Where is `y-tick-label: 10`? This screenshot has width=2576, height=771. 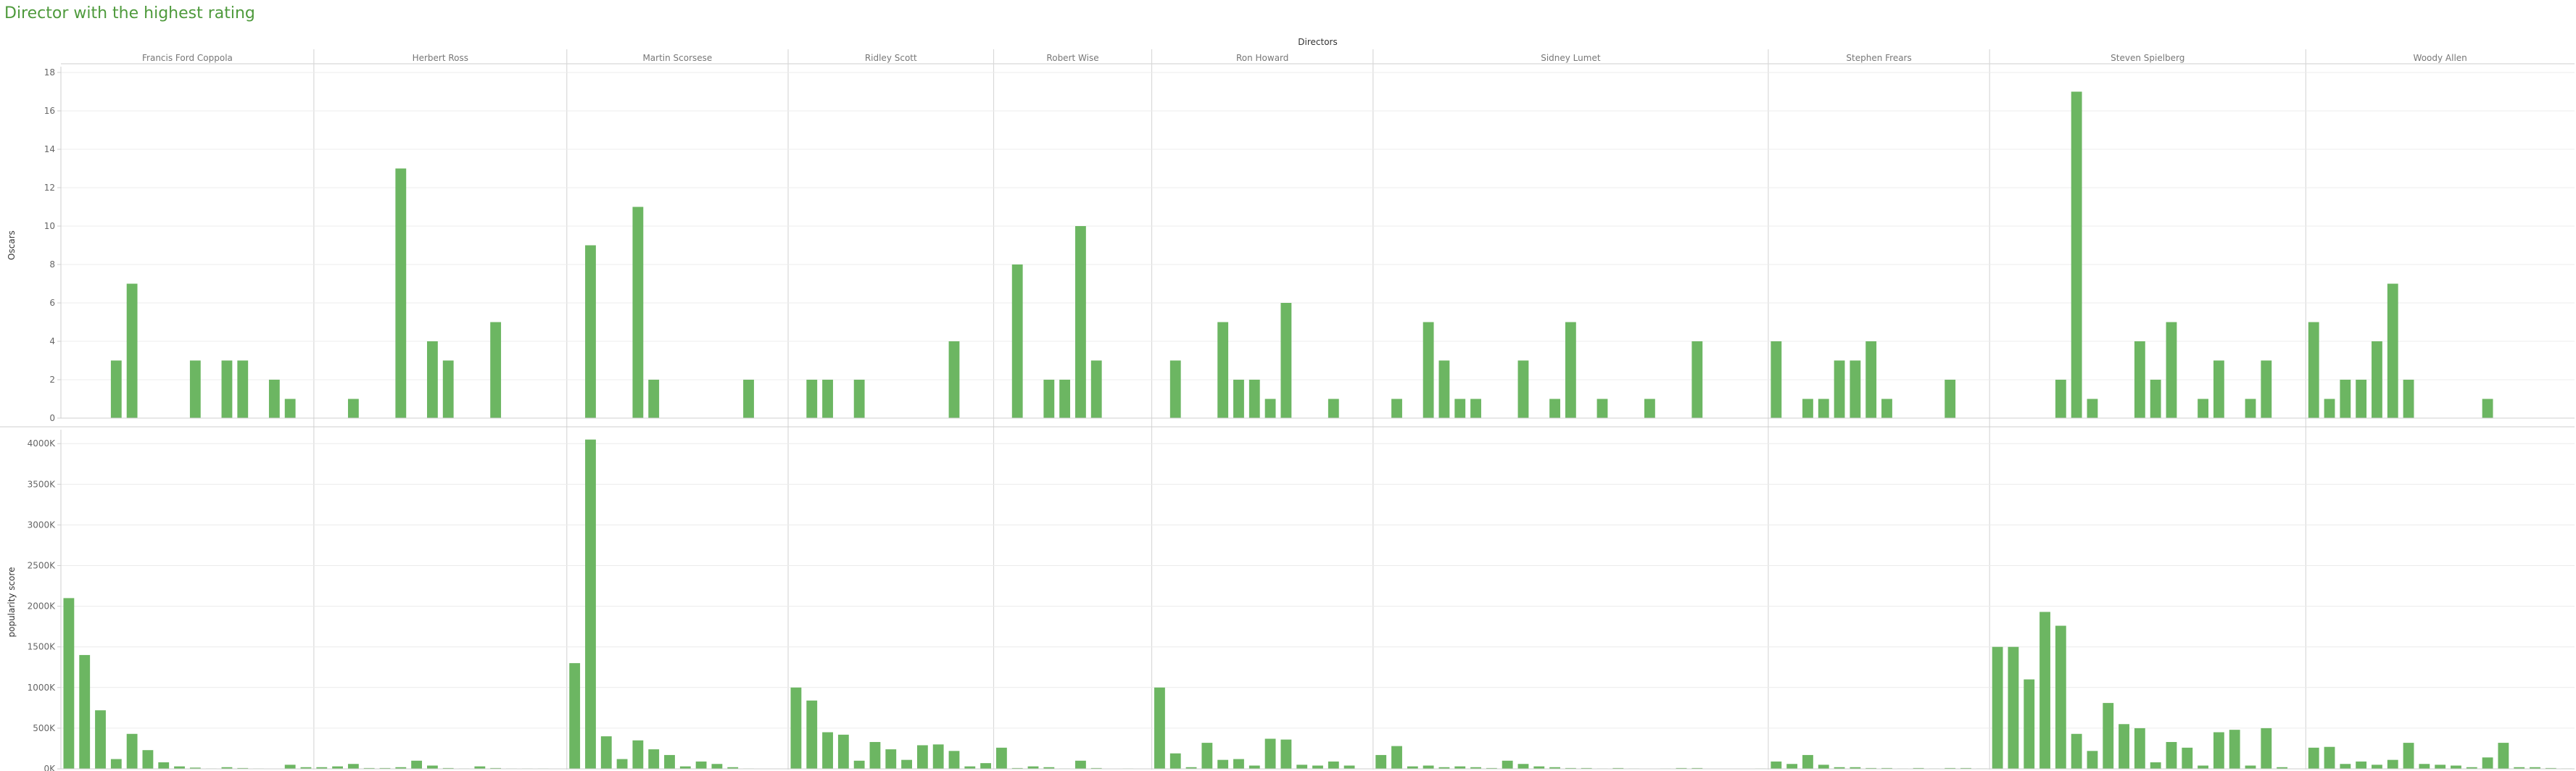
y-tick-label: 10 is located at coordinates (50, 226).